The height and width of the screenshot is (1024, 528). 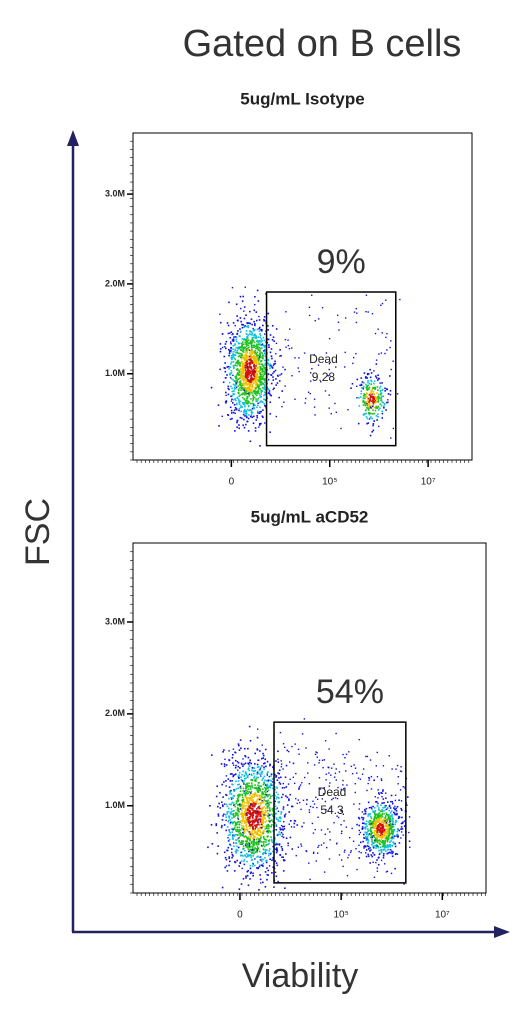 What do you see at coordinates (329, 482) in the screenshot?
I see `x-tick-label: 10⁵` at bounding box center [329, 482].